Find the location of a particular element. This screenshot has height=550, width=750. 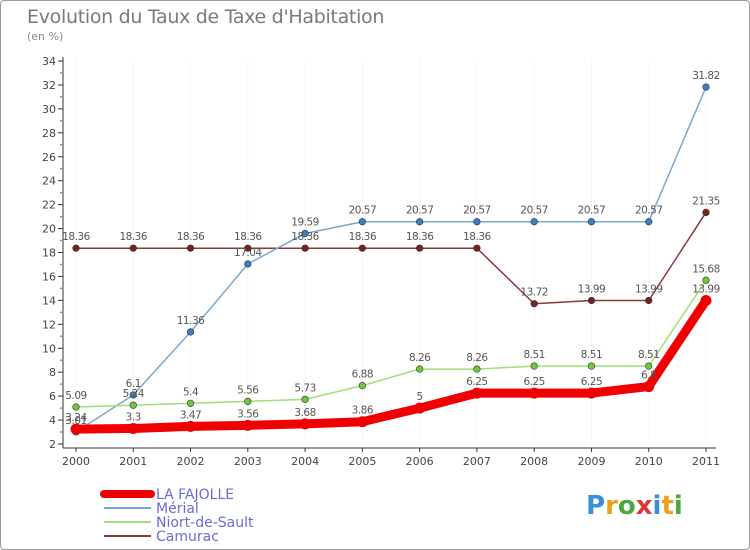

y-tick-label: 2 is located at coordinates (52, 444).